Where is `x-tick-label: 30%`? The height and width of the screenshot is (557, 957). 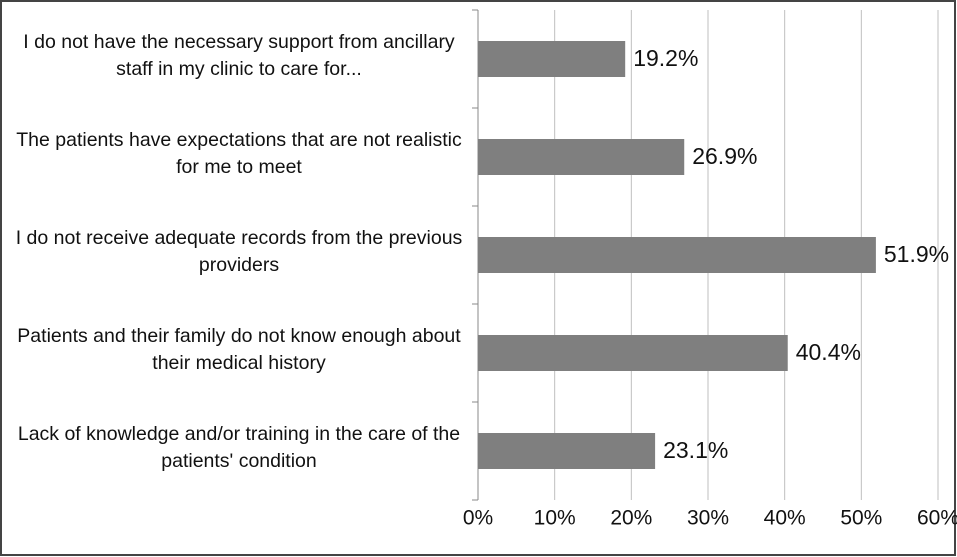
x-tick-label: 30% is located at coordinates (708, 518).